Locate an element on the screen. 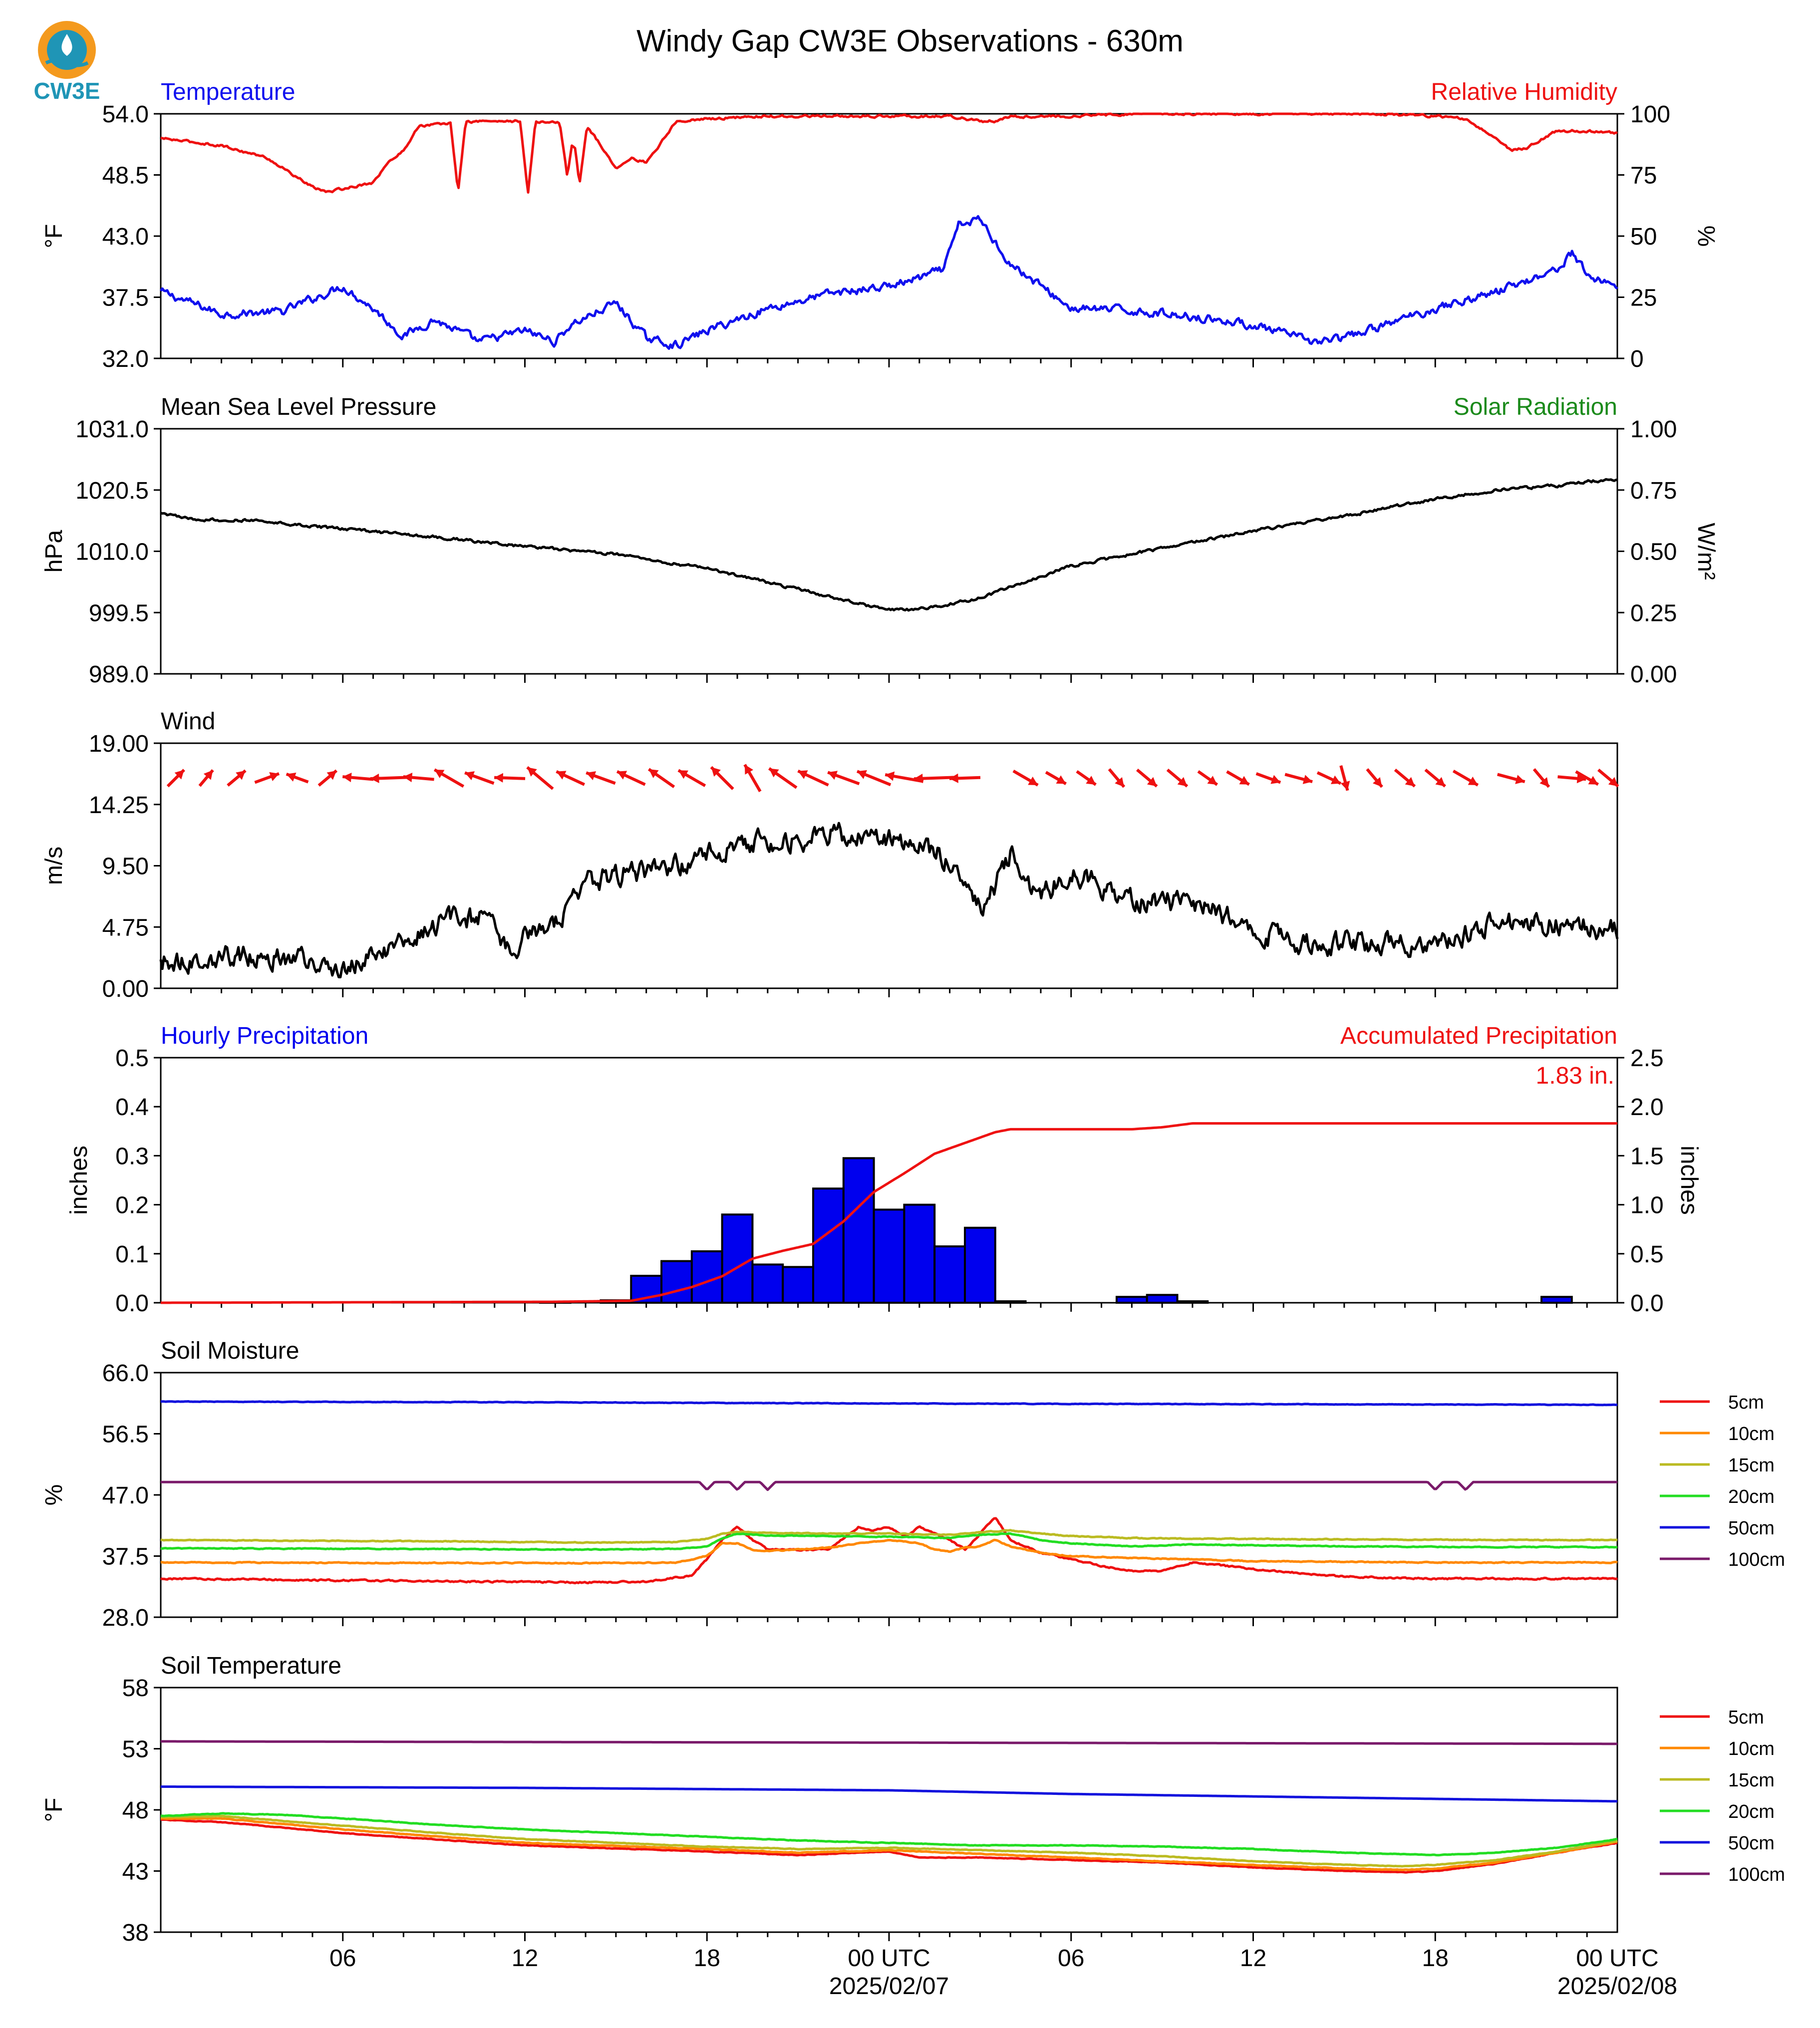  legend: 5cm 10cm 15cm 20cm 50cm 100cm is located at coordinates (1722, 1796).